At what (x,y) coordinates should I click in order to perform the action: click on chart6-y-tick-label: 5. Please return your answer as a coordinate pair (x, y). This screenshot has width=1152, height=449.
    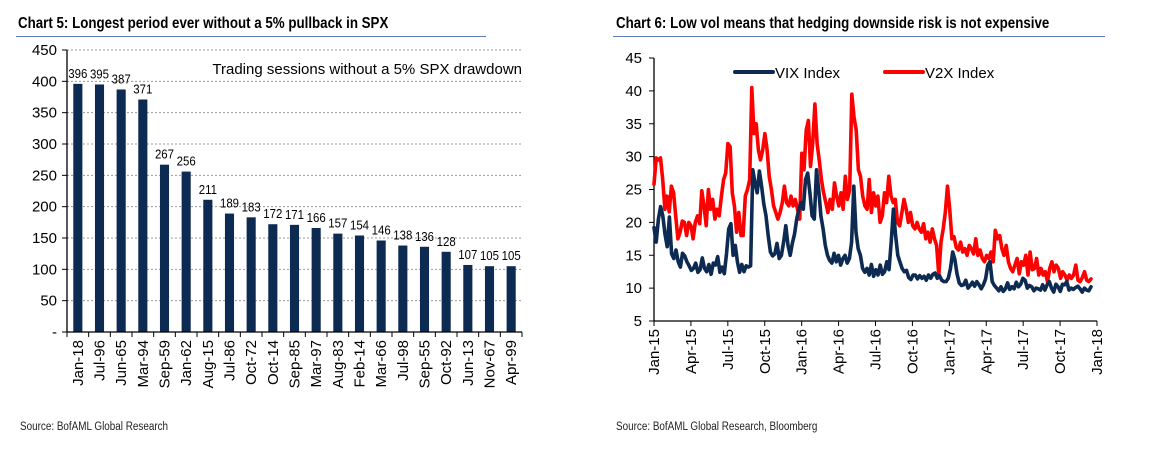
    Looking at the image, I should click on (638, 321).